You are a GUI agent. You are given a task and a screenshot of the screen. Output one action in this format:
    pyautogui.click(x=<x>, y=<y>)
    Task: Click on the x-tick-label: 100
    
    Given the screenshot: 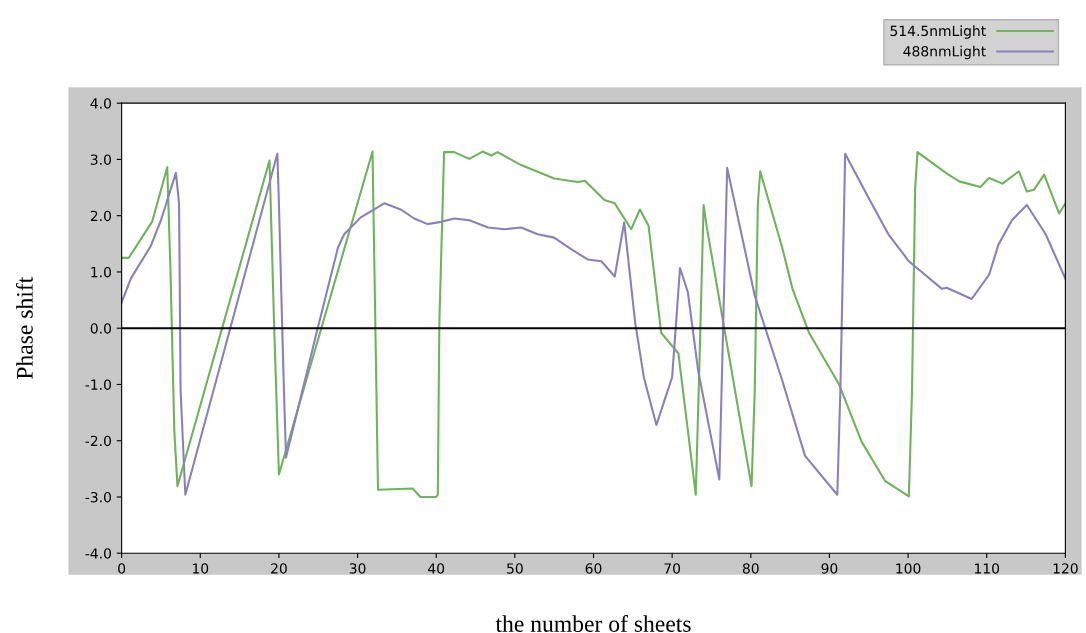 What is the action you would take?
    pyautogui.click(x=908, y=568)
    